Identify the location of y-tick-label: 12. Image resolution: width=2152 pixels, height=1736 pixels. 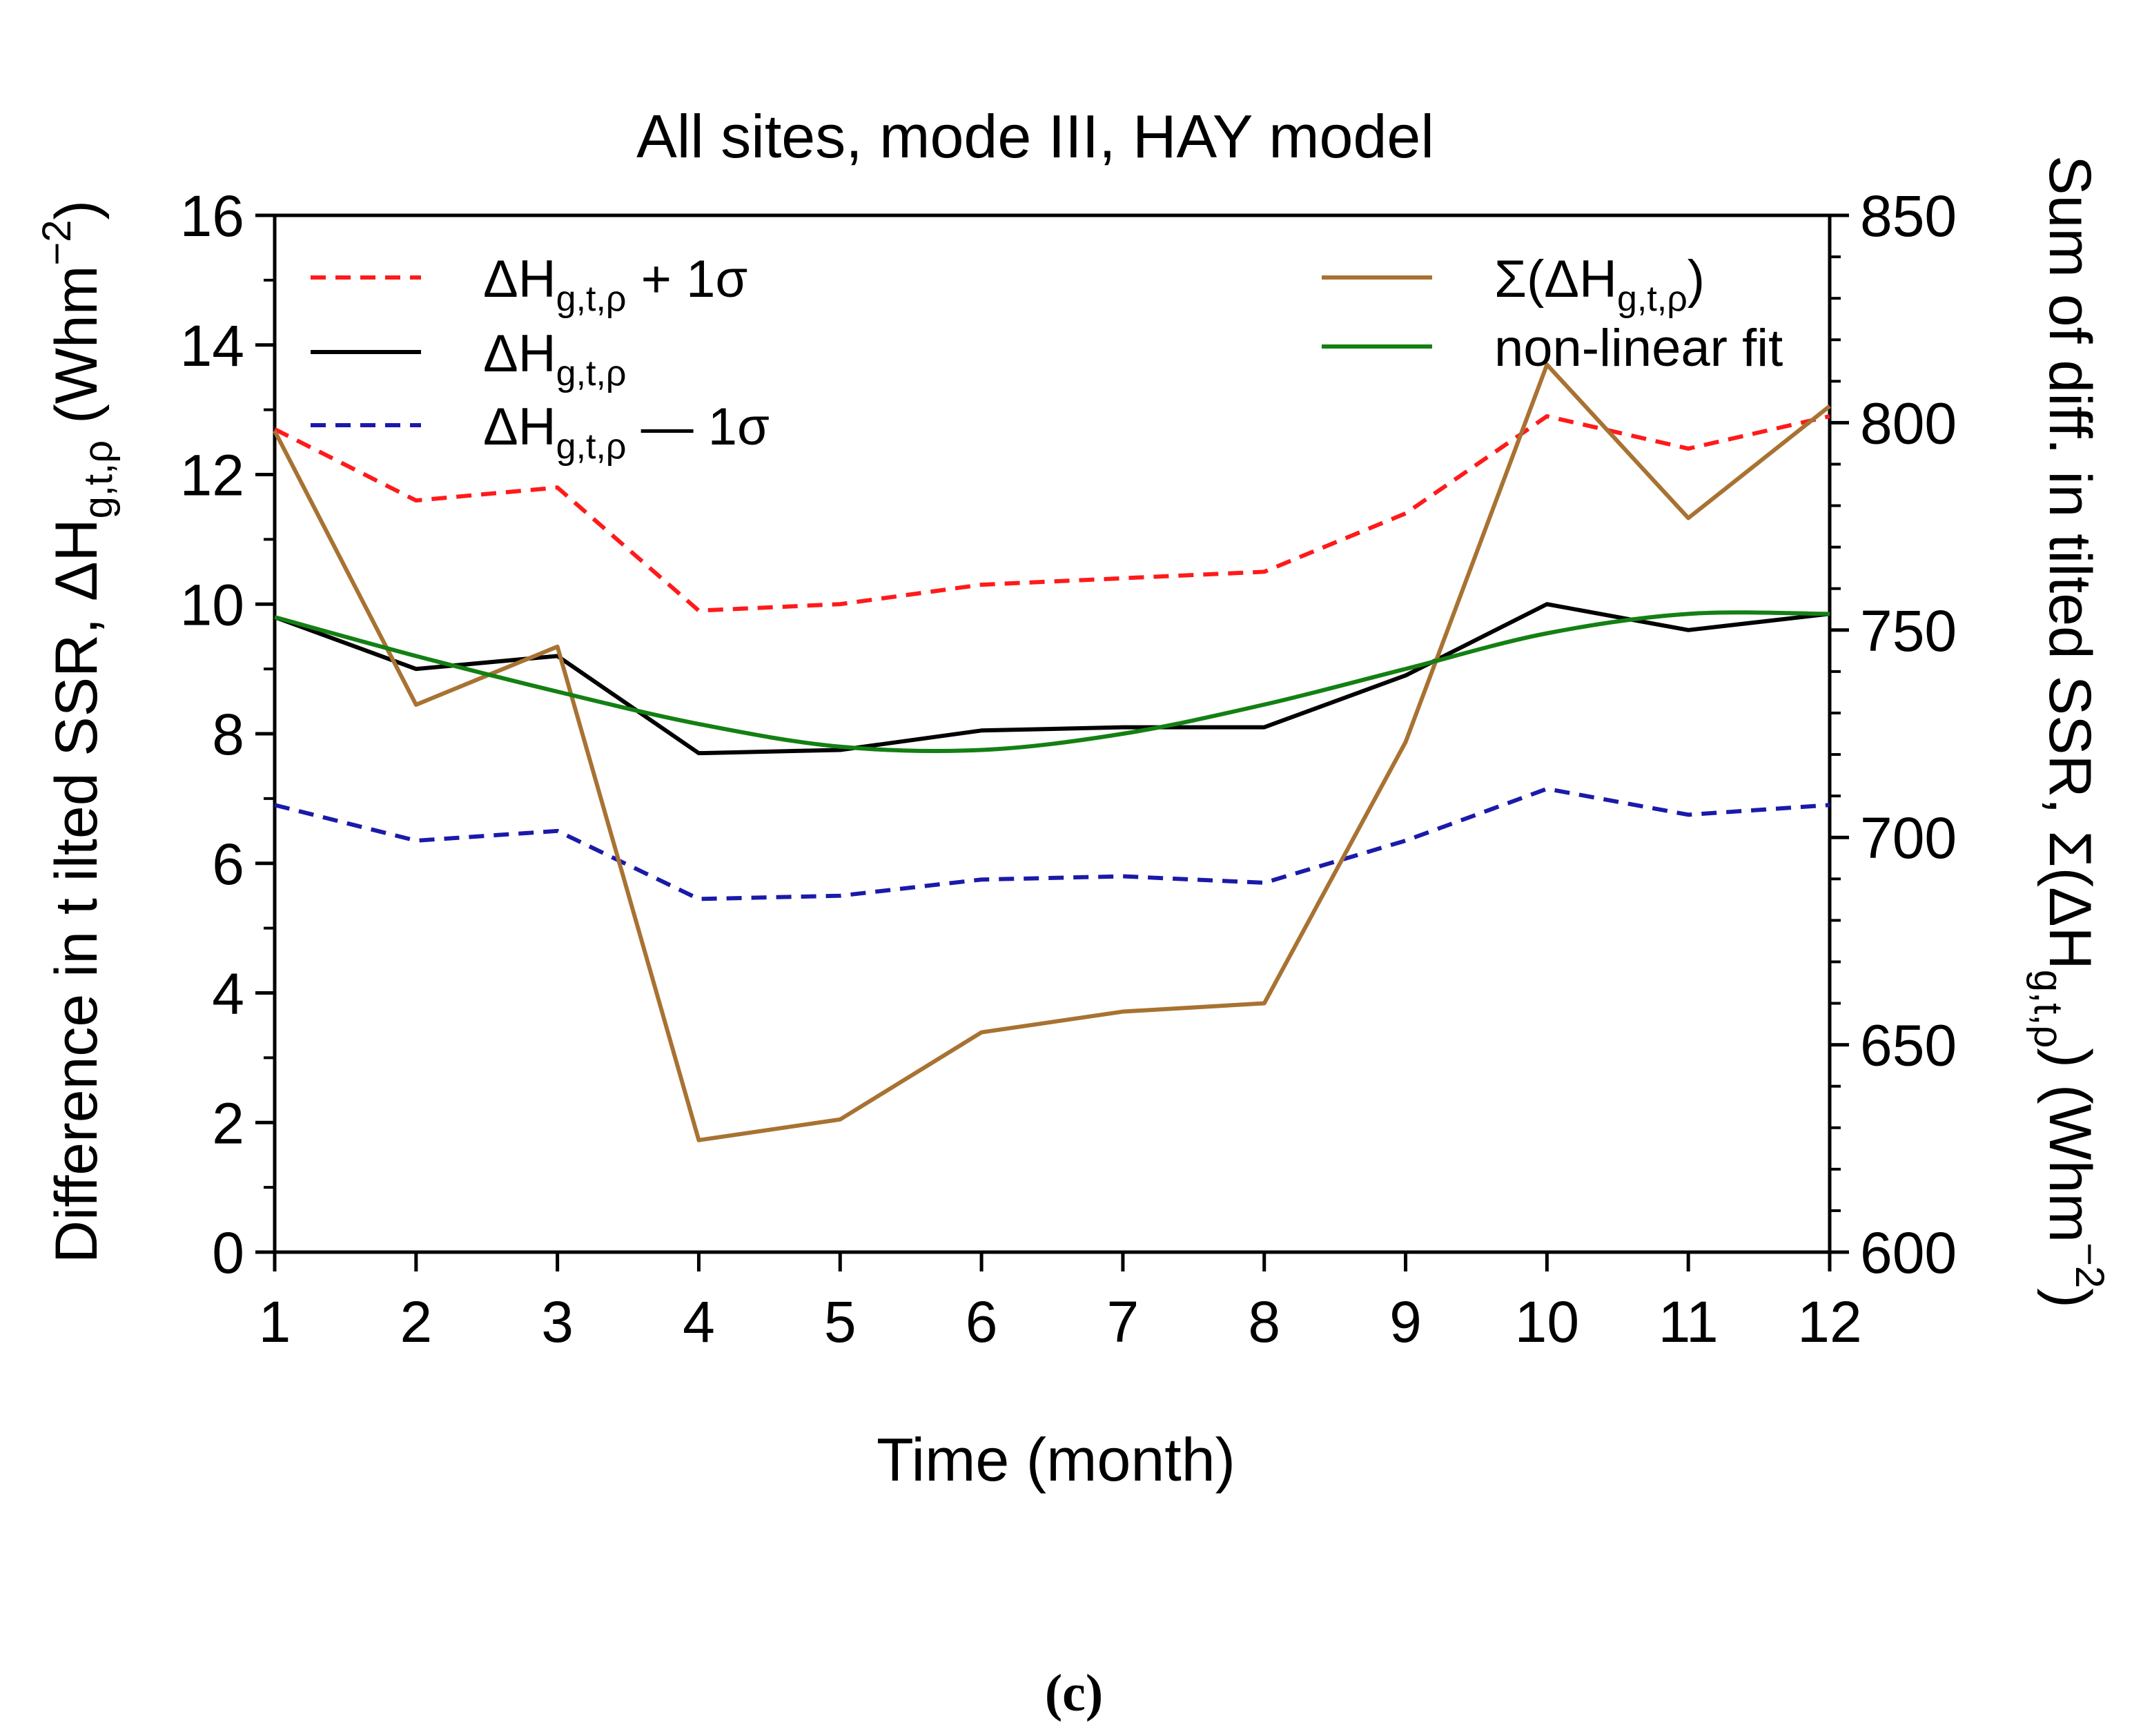
(212, 475).